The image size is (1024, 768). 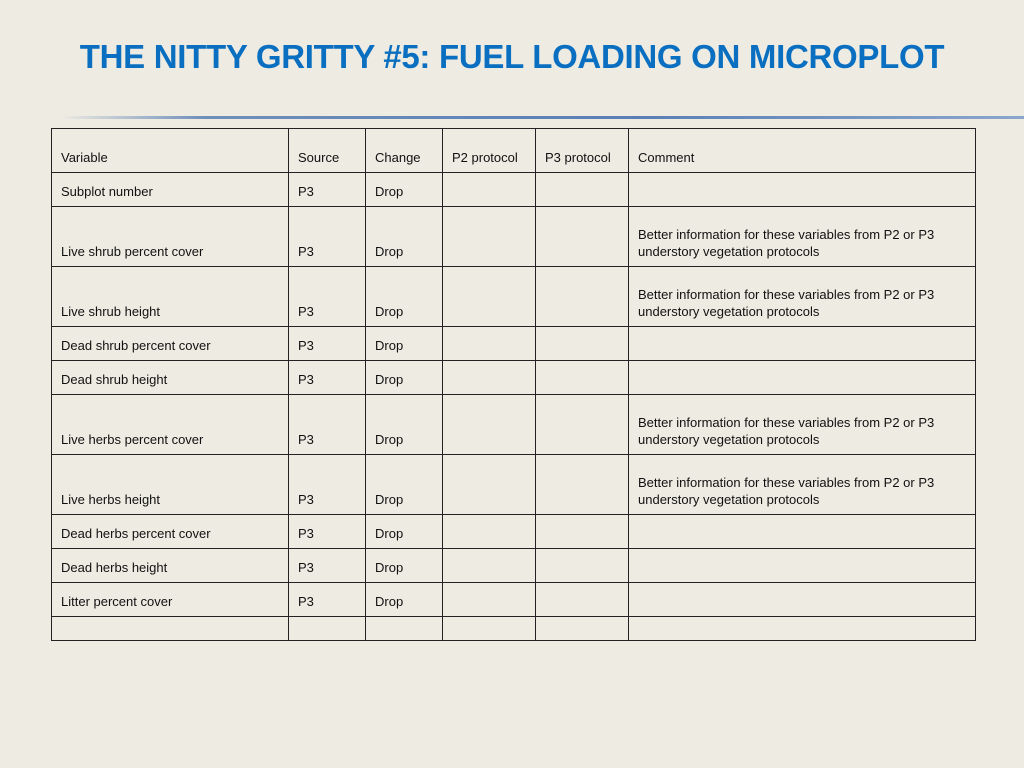 I want to click on title-divider, so click(x=542, y=117).